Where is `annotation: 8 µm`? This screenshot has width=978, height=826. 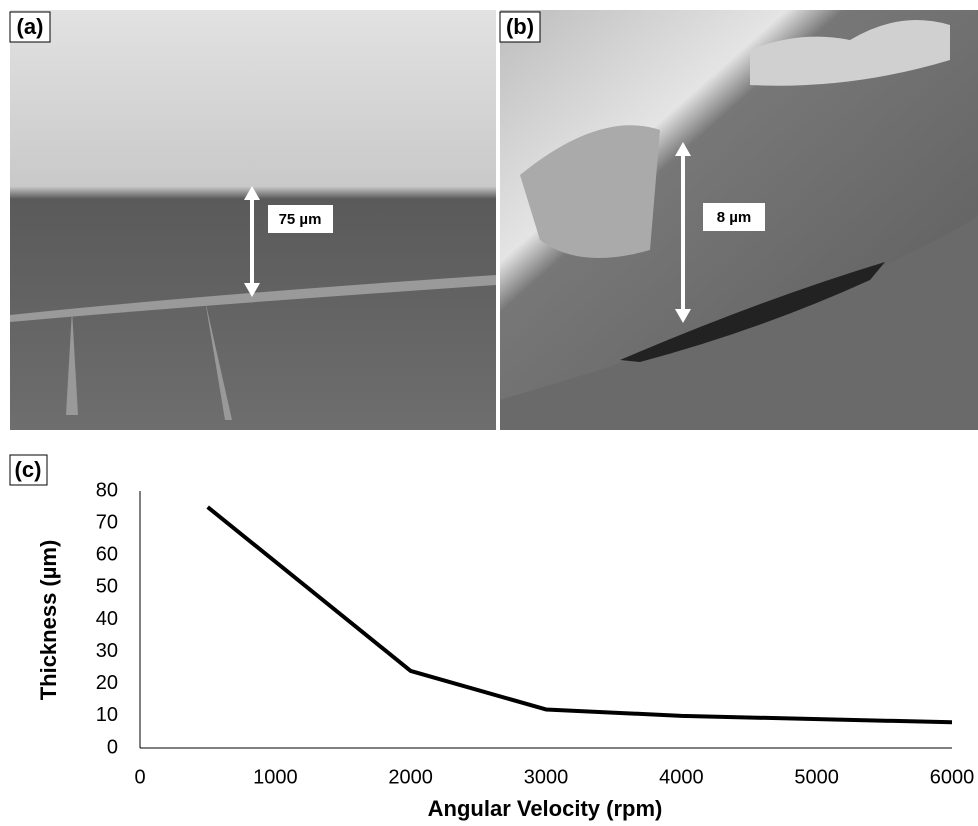
annotation: 8 µm is located at coordinates (734, 217).